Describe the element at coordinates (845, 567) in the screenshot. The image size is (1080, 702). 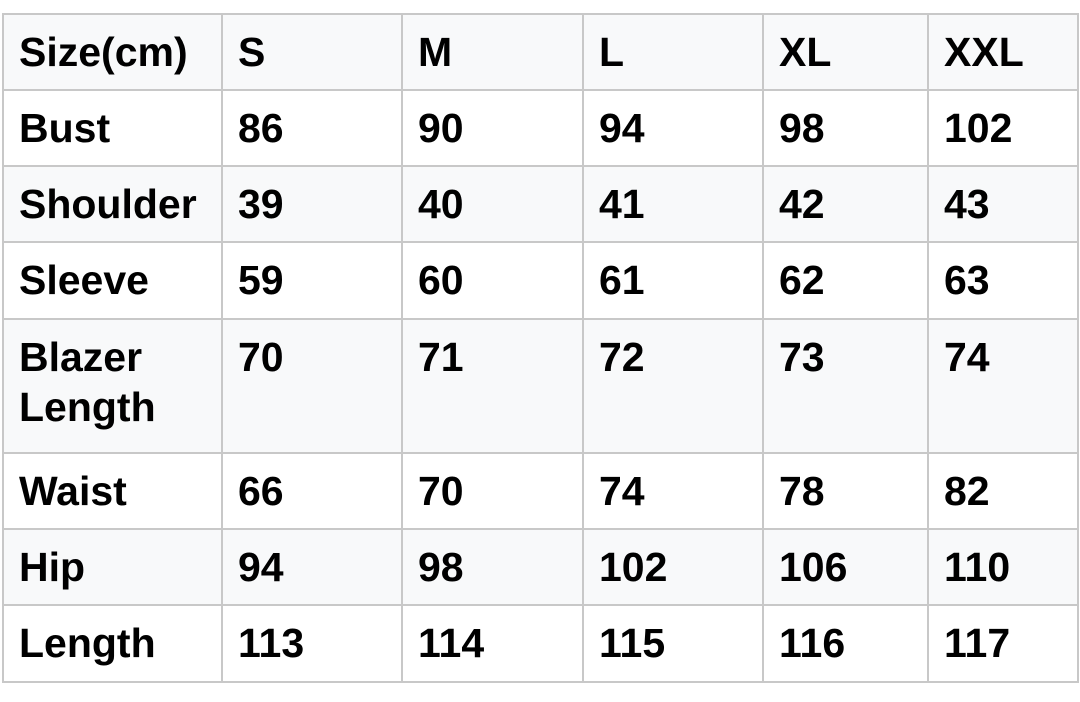
I see `table-cell: 106` at that location.